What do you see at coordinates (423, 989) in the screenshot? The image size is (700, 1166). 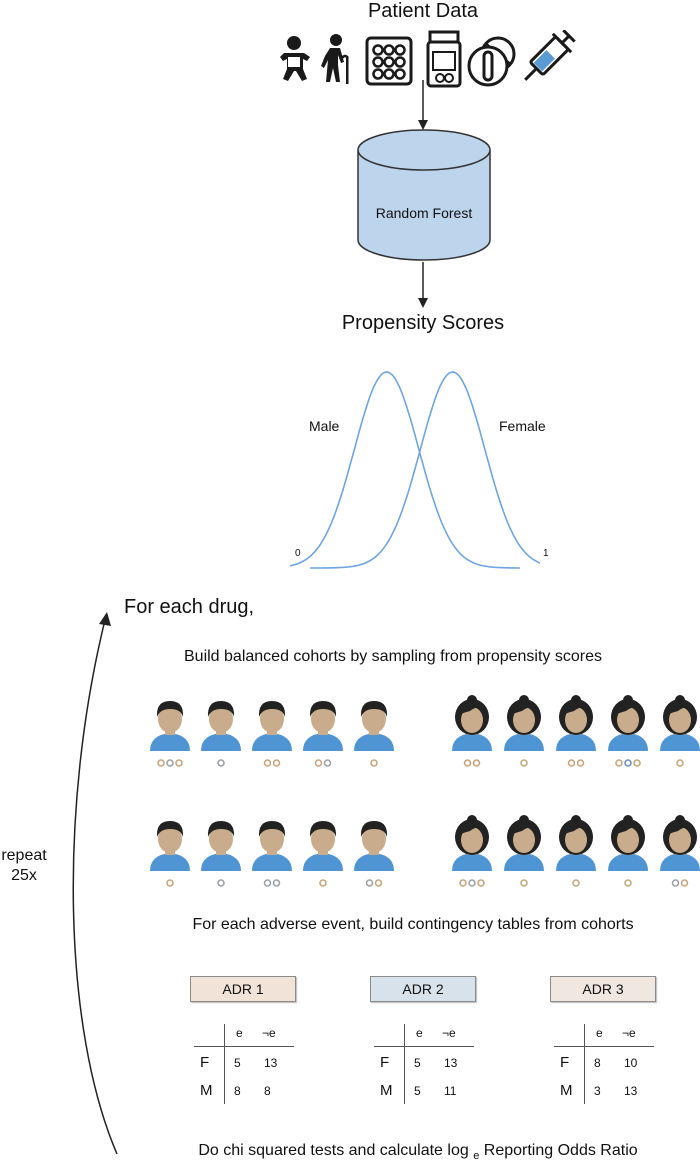 I see `adr-label-box: ADR 2` at bounding box center [423, 989].